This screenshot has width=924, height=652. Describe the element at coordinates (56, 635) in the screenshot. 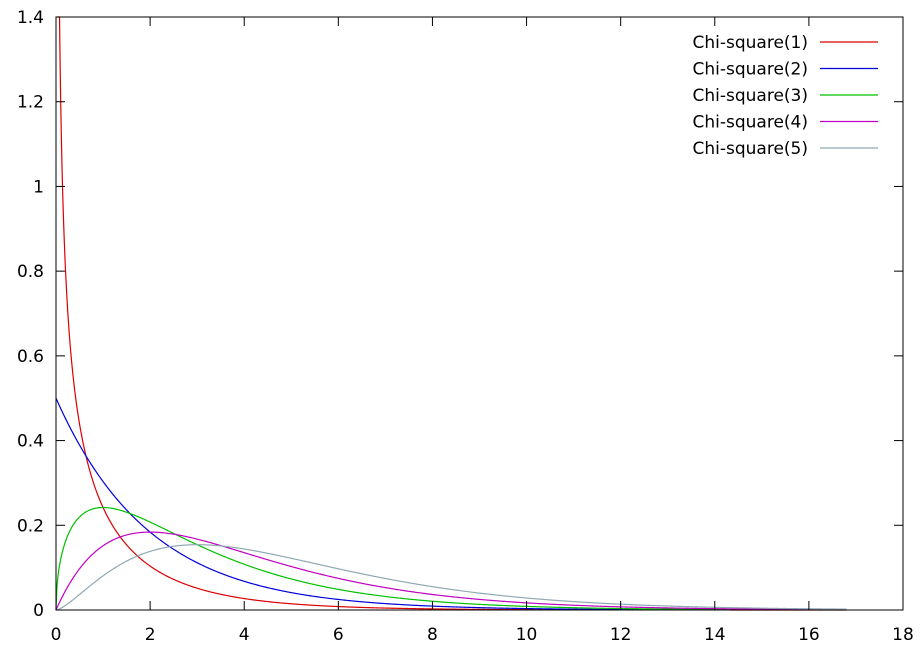

I see `x-tick-label: 0` at that location.